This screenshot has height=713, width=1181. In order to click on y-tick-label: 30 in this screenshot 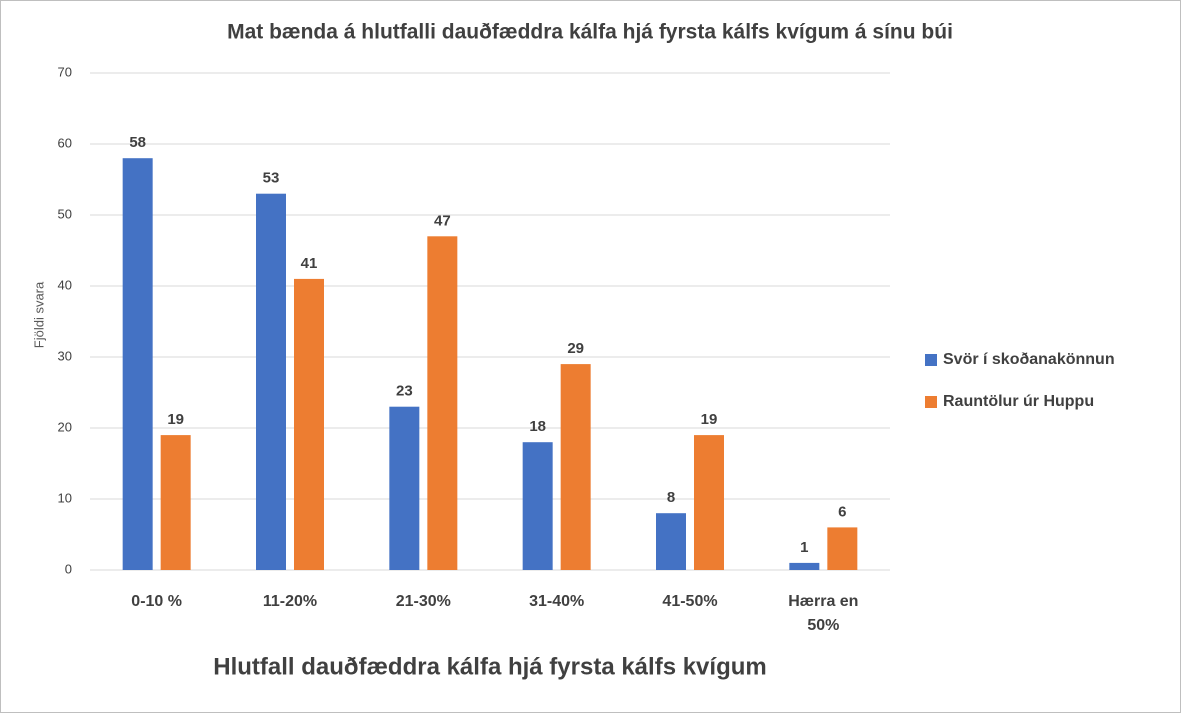, I will do `click(65, 355)`.